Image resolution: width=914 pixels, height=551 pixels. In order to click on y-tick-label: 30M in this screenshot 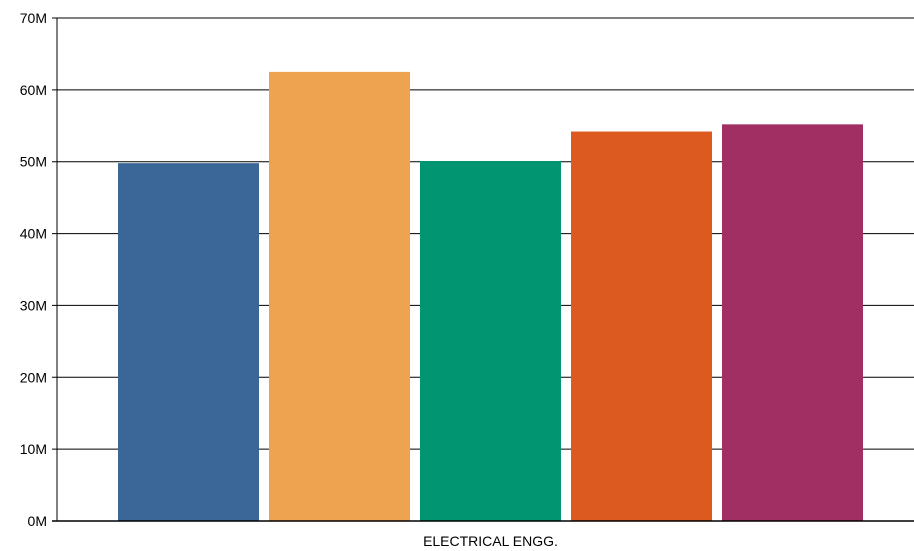, I will do `click(33, 305)`.